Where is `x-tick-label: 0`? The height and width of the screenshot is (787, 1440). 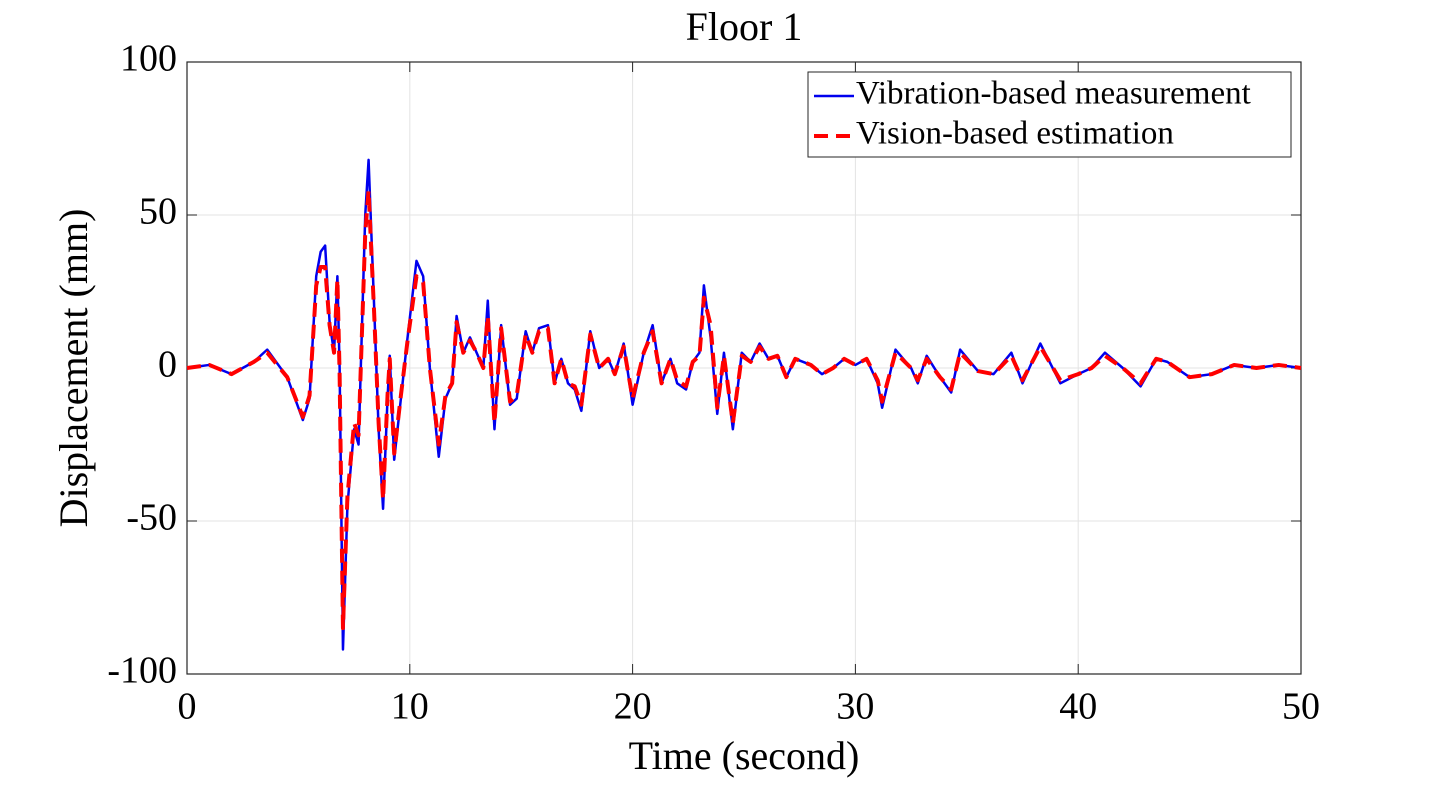 x-tick-label: 0 is located at coordinates (187, 707).